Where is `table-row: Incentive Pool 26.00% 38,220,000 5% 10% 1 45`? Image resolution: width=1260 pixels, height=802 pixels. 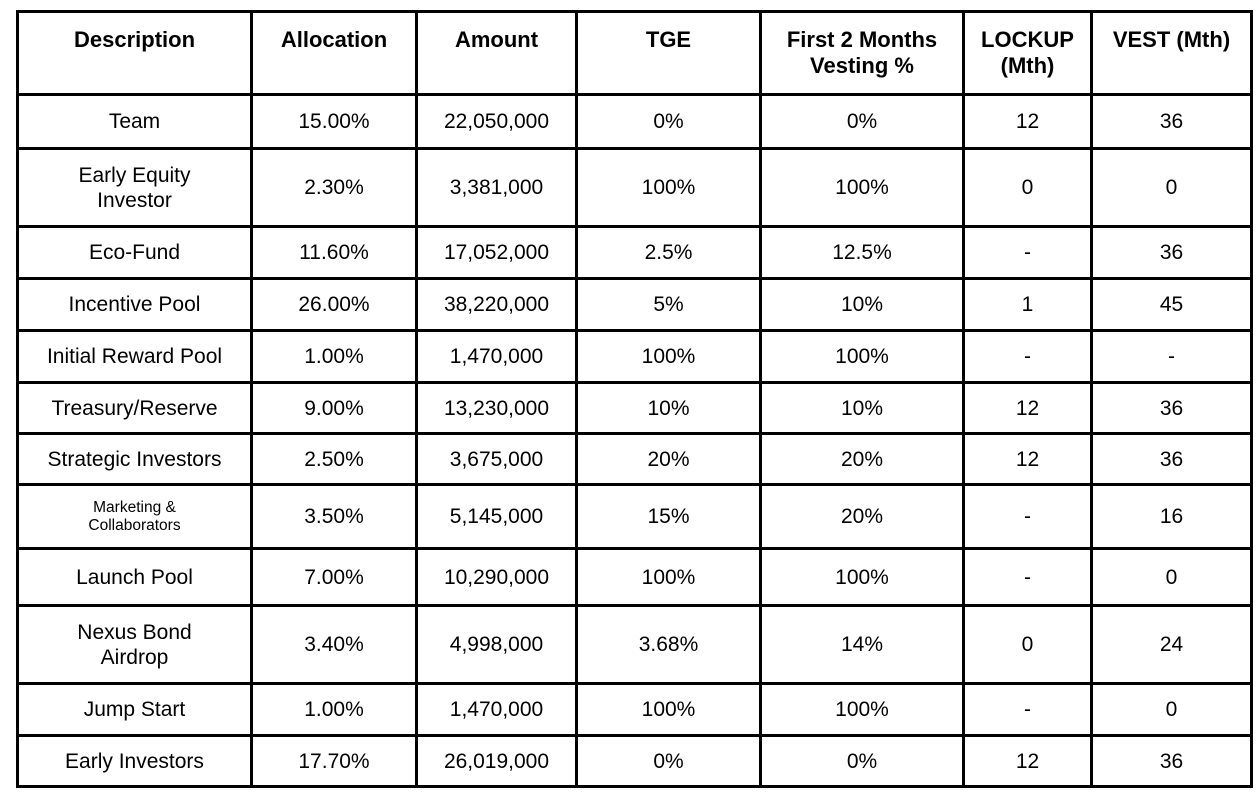
table-row: Incentive Pool 26.00% 38,220,000 5% 10% 1 45 is located at coordinates (634, 304).